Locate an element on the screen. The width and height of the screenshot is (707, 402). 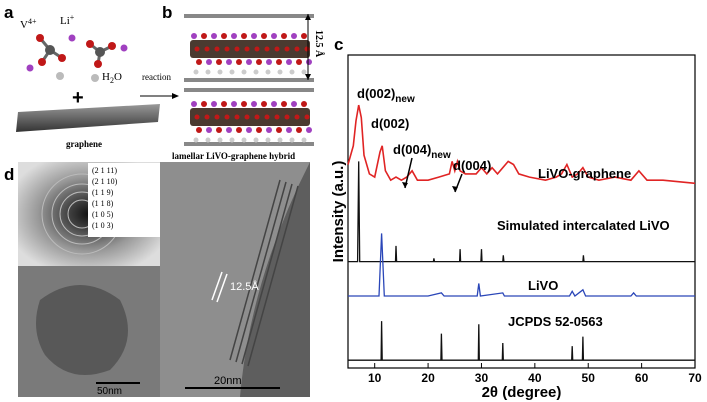
plus-sign: + is located at coordinates (78, 98).